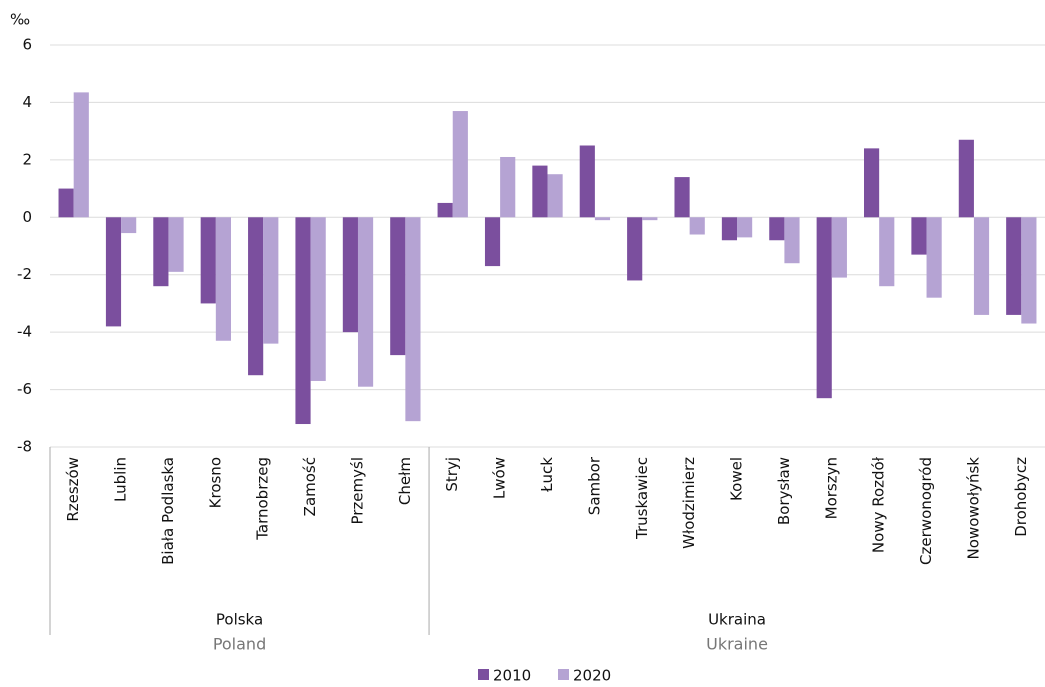 This screenshot has width=1045, height=687. I want to click on x-tick-label: Rzeszów, so click(73, 489).